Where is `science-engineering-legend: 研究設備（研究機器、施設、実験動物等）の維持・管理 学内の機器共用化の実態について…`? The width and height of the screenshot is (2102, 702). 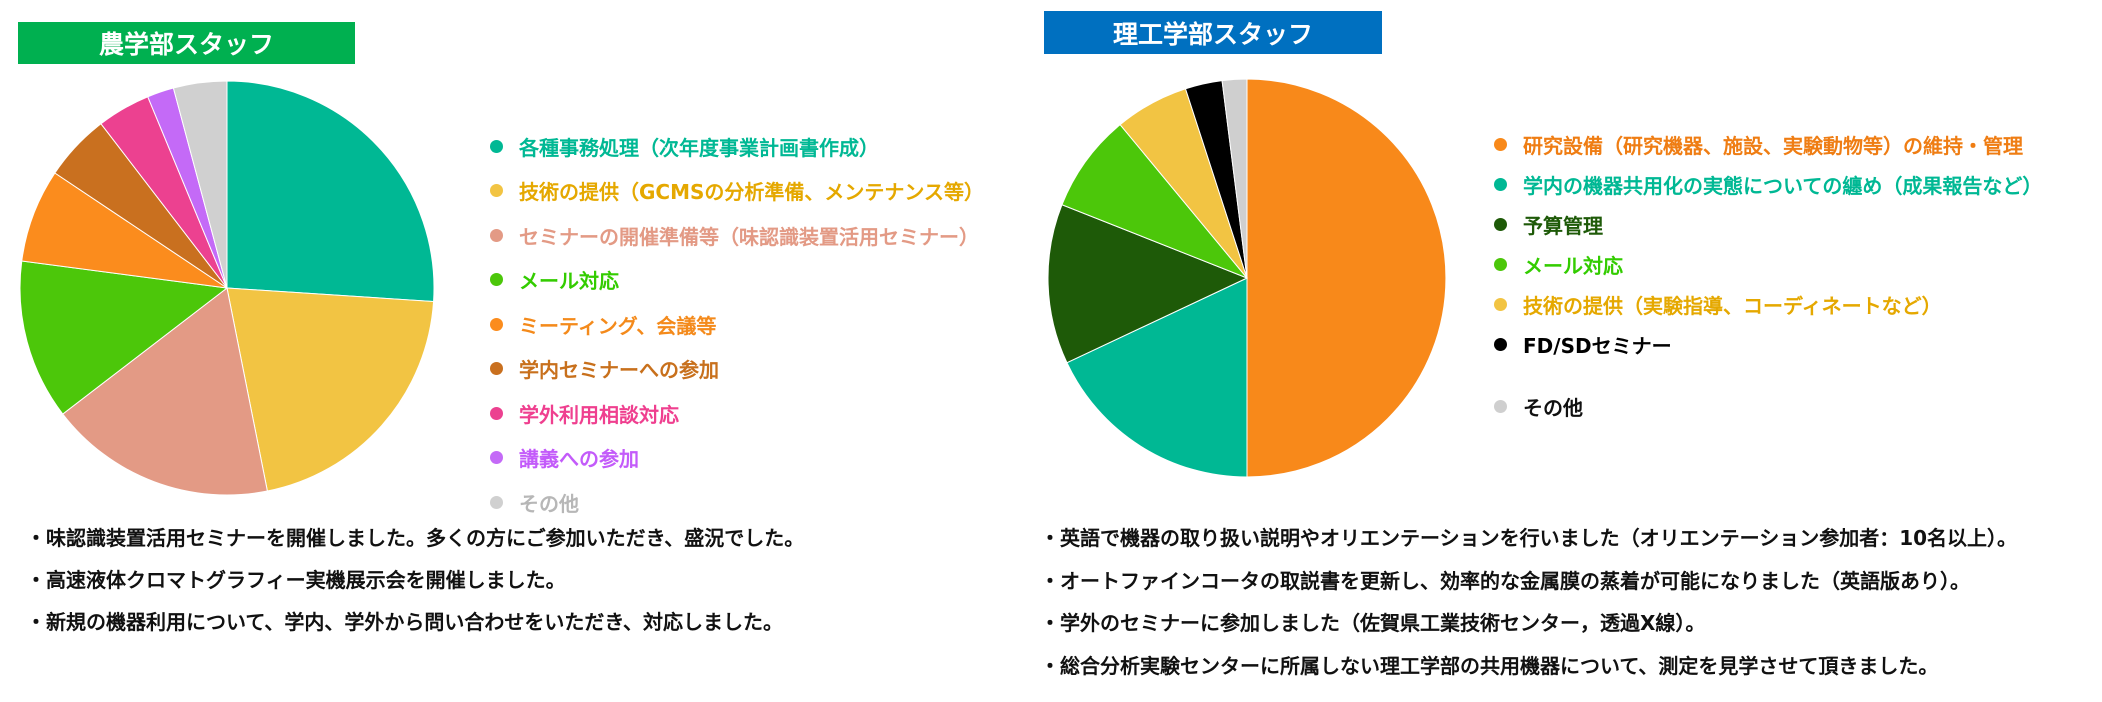
science-engineering-legend: 研究設備（研究機器、施設、実験動物等）の維持・管理 学内の機器共用化の実態について… is located at coordinates (1768, 275).